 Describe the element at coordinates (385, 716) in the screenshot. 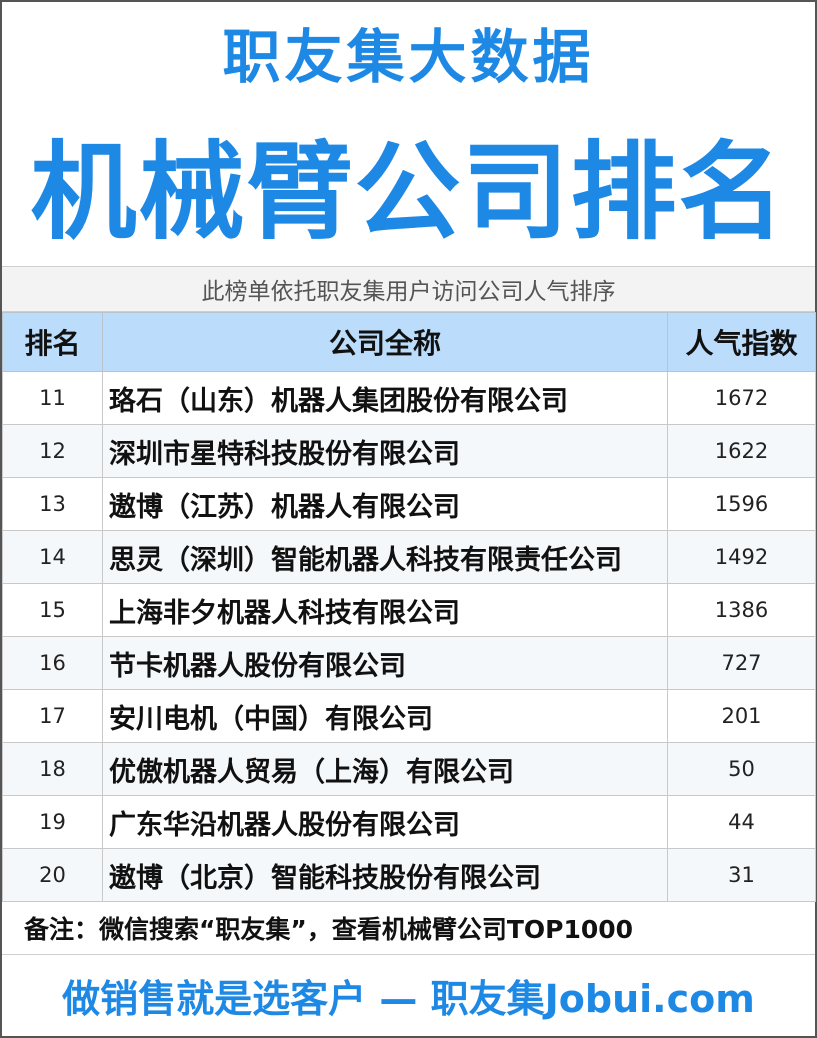

I see `company-name-cell: 安川电机（中国）有限公司` at that location.